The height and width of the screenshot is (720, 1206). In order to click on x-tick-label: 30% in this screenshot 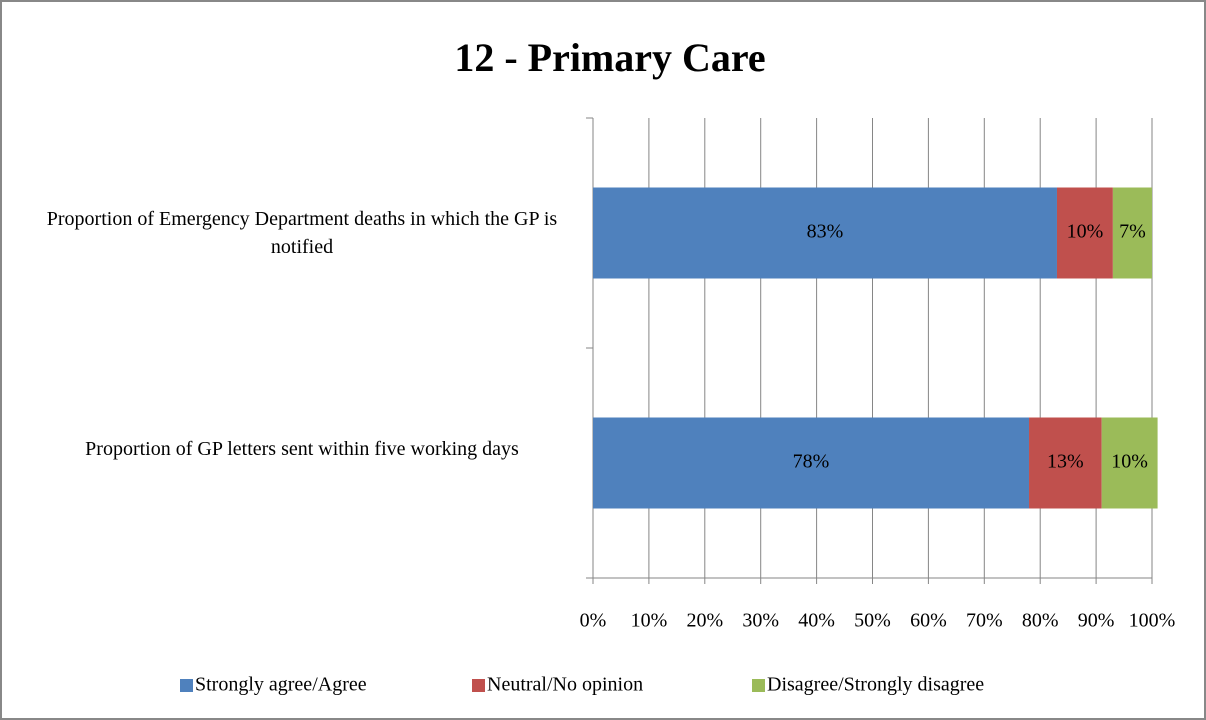, I will do `click(760, 621)`.